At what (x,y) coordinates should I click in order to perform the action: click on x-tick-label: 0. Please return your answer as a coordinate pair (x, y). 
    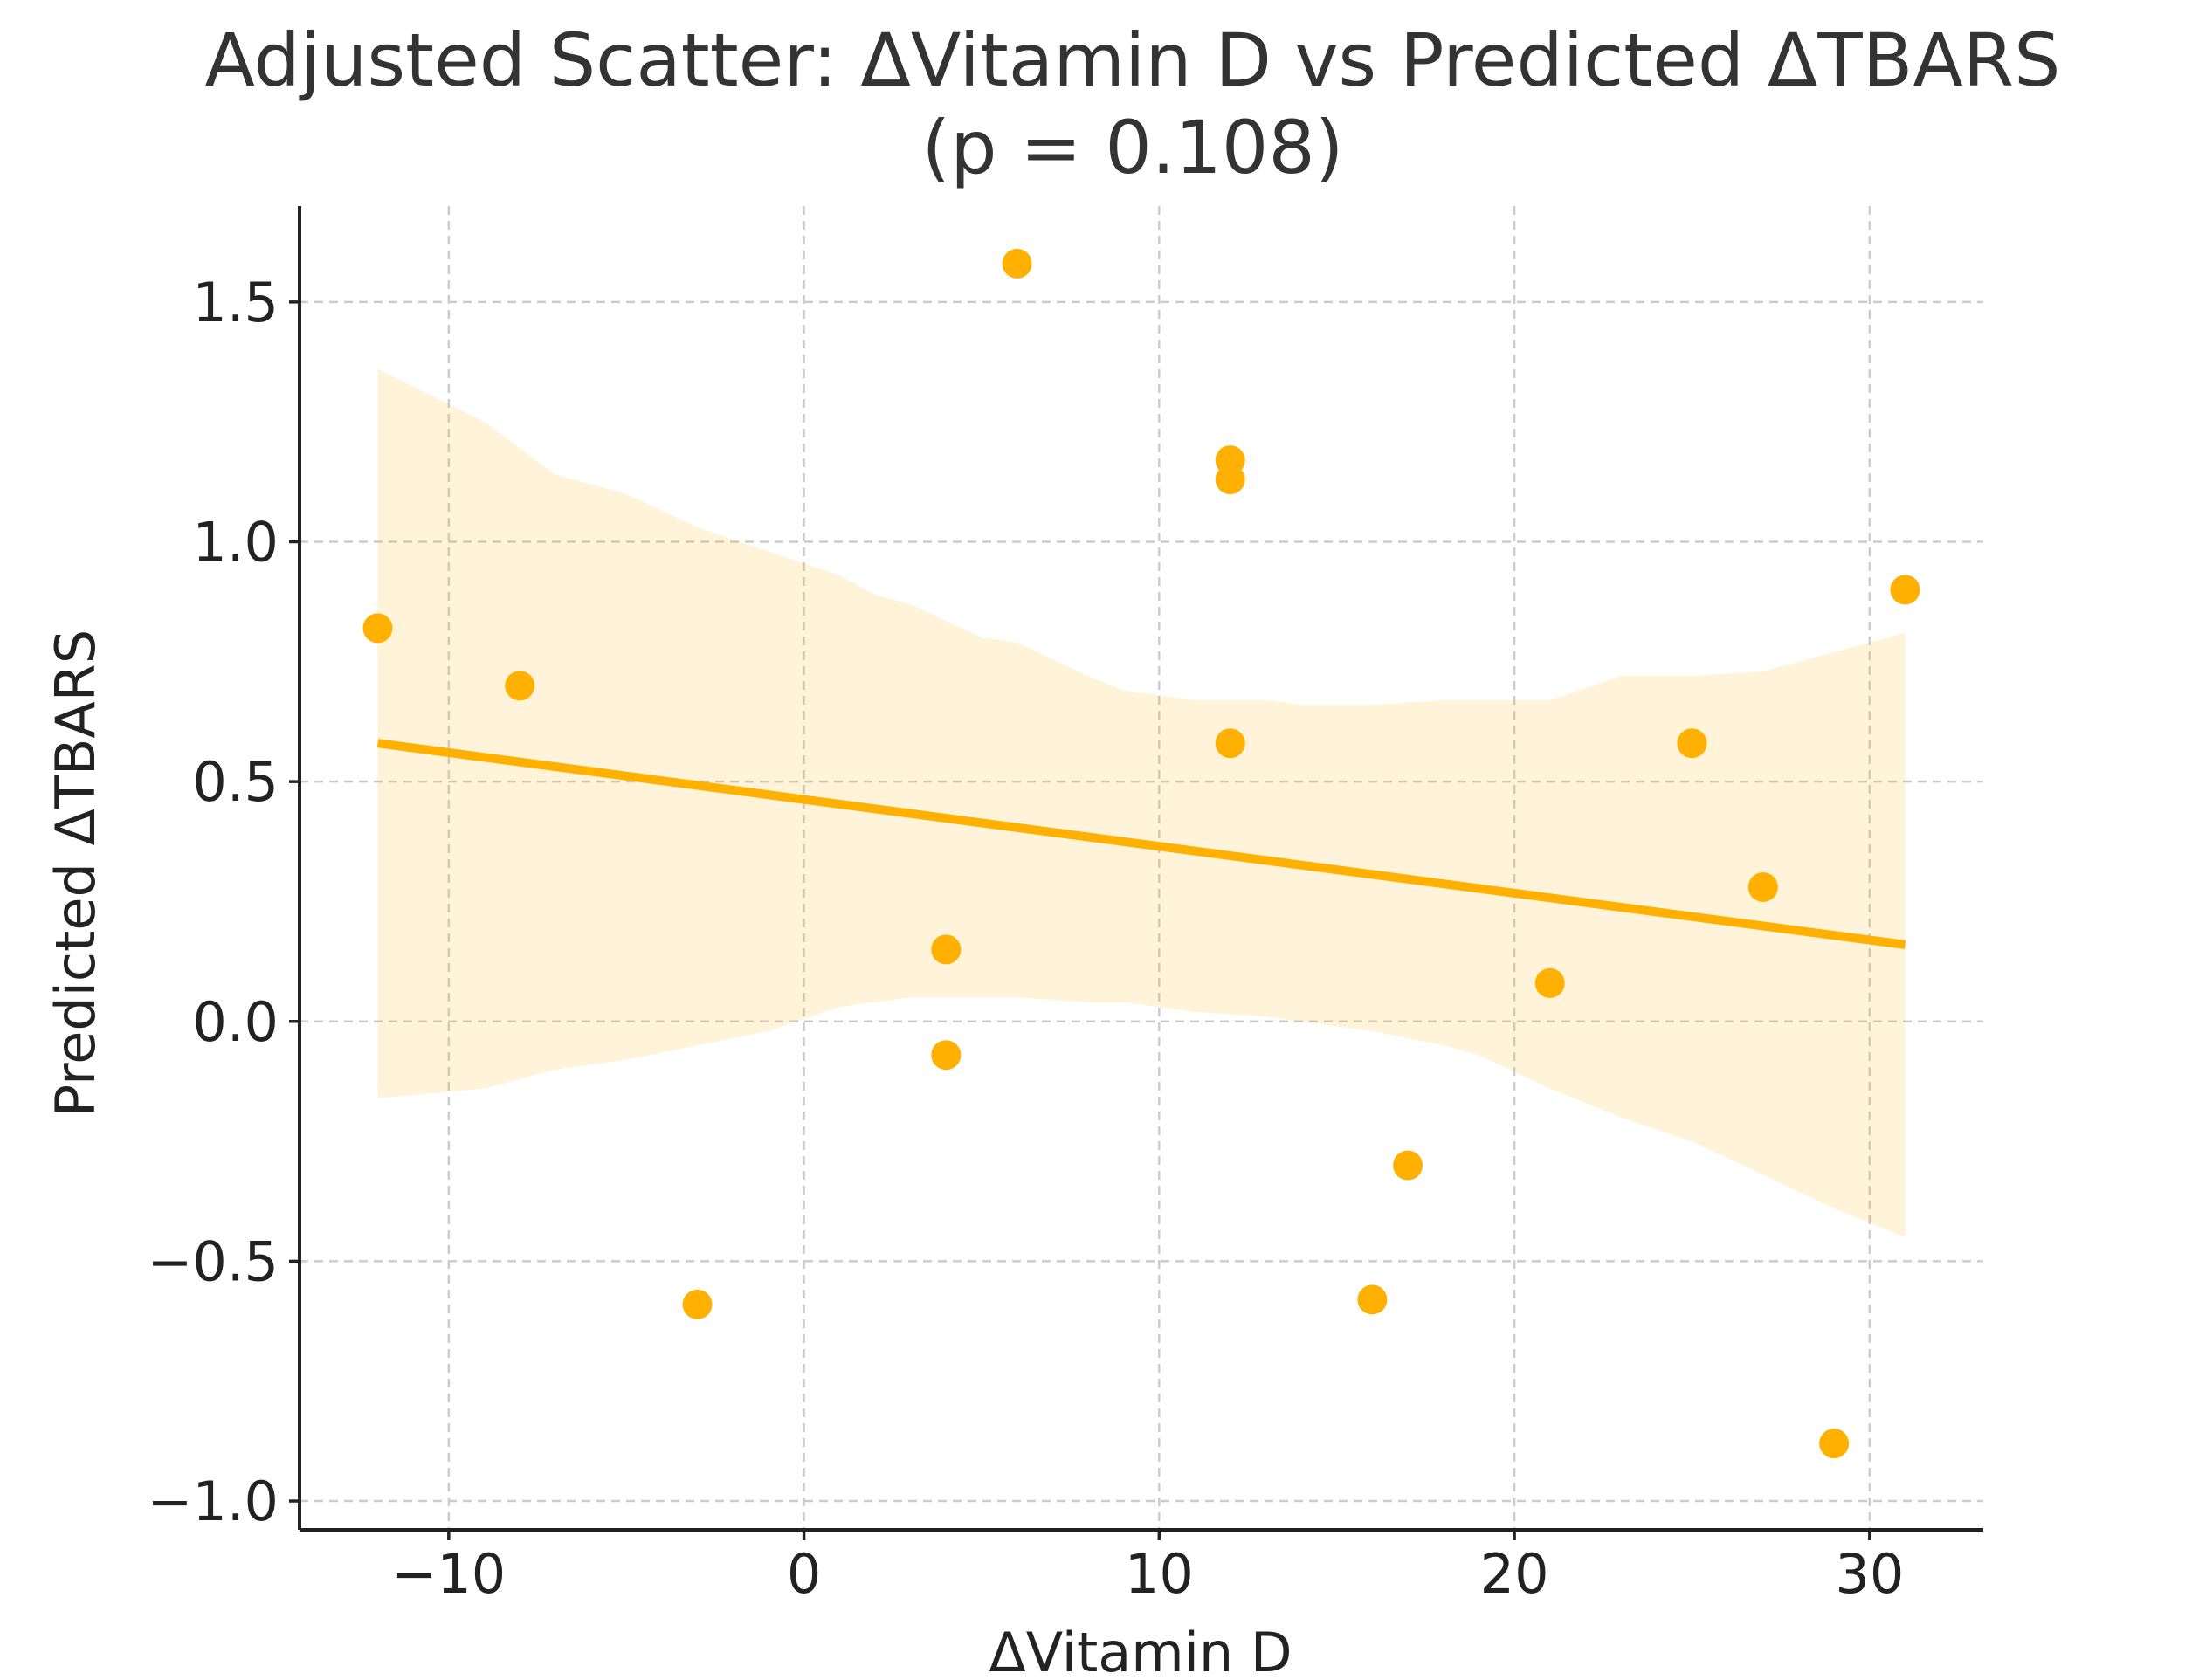
    Looking at the image, I should click on (804, 1574).